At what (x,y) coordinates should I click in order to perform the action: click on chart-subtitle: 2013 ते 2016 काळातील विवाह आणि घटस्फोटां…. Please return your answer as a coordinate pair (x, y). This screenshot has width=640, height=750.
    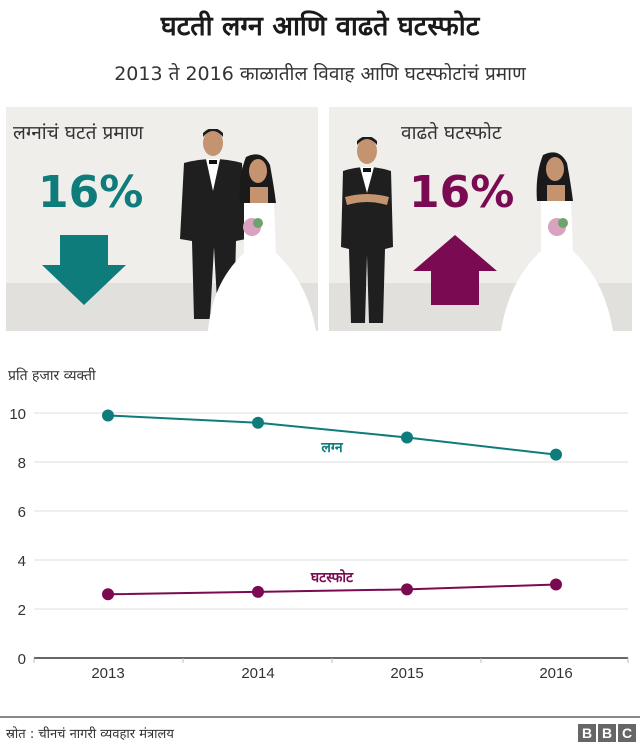
    Looking at the image, I should click on (320, 74).